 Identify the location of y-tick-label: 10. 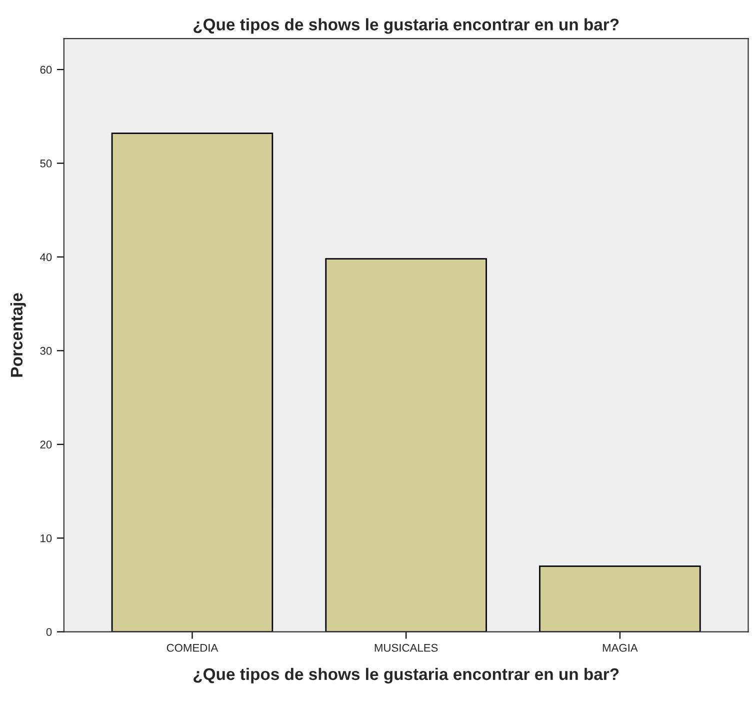
(46, 538).